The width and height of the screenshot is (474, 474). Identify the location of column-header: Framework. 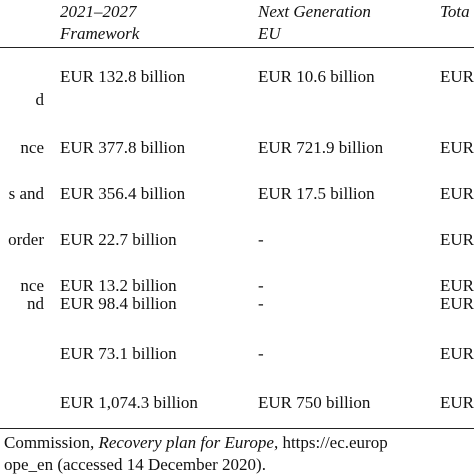
(100, 33).